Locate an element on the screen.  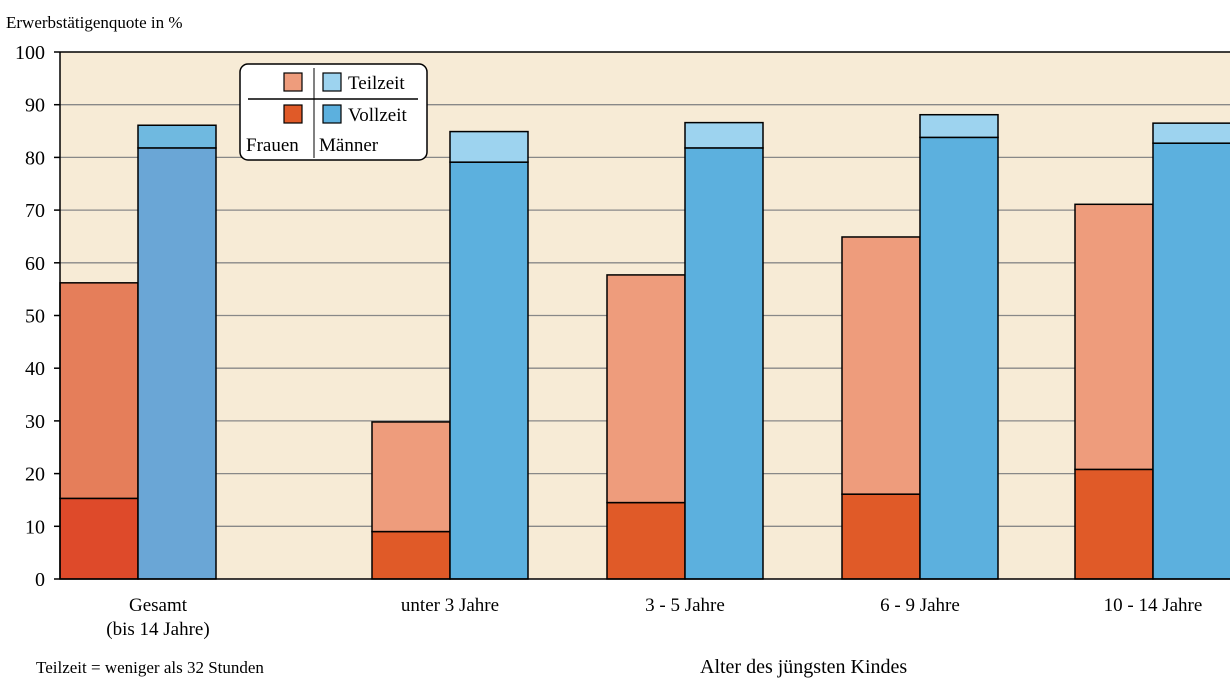
bar-gesamt-frauen-teilzeit is located at coordinates (99, 391).